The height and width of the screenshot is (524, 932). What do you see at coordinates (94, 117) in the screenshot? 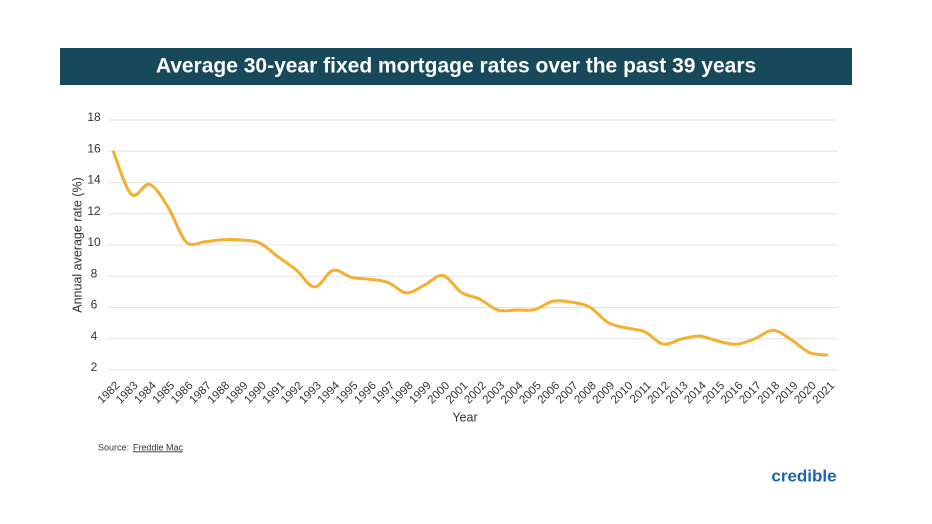
I see `y-tick-label: 18` at bounding box center [94, 117].